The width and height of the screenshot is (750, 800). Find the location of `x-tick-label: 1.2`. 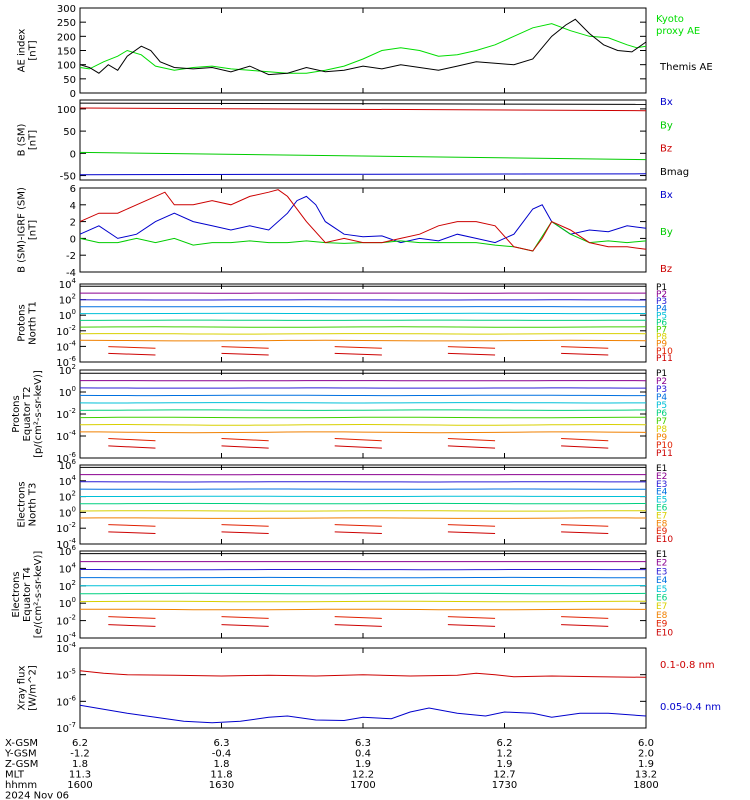

x-tick-label: 1.2 is located at coordinates (505, 754).